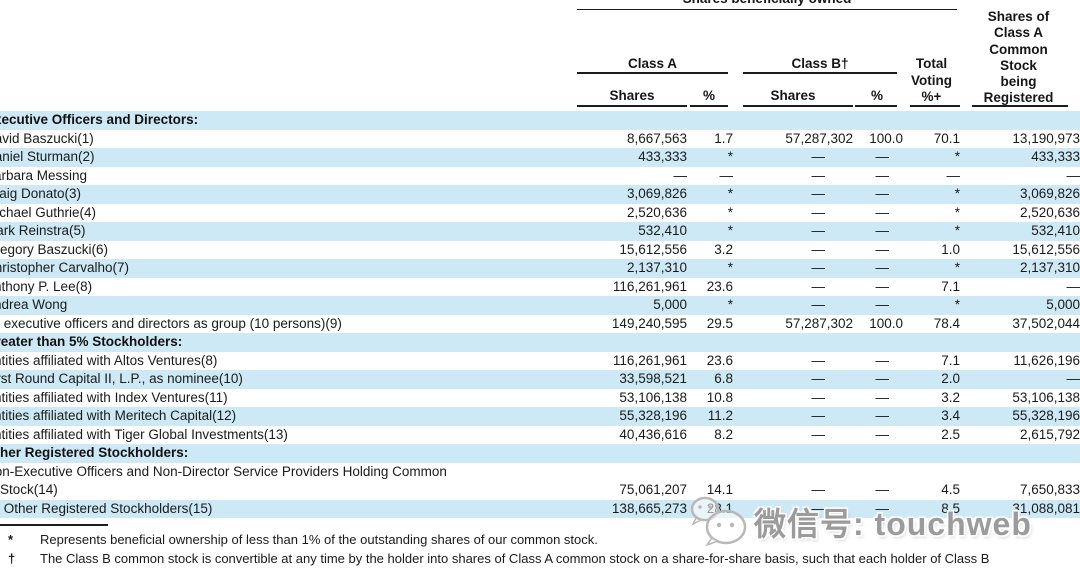  What do you see at coordinates (47, 138) in the screenshot?
I see `stockholder-name: David Baszucki(1)` at bounding box center [47, 138].